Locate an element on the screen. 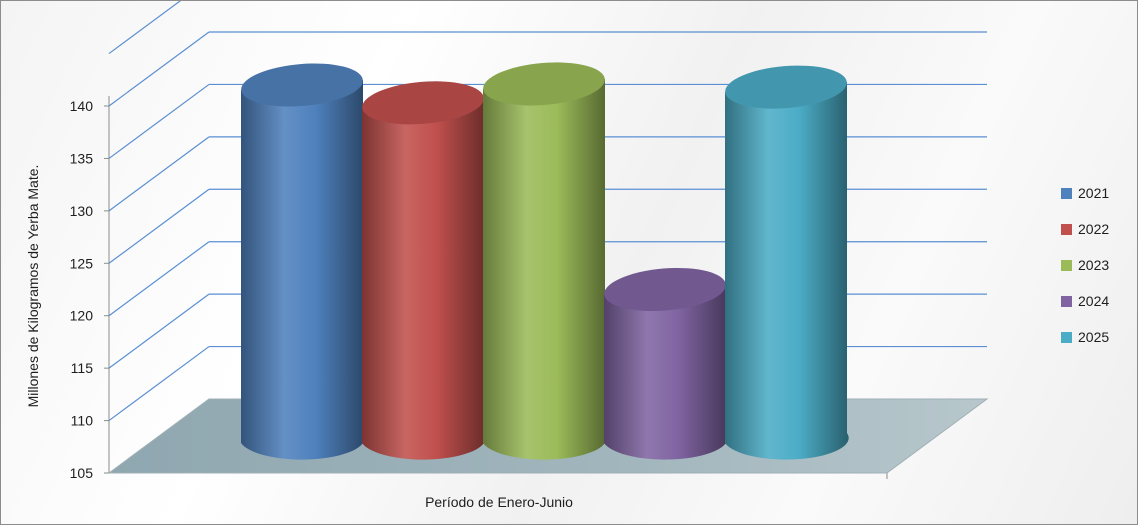 This screenshot has width=1138, height=525. legend-label: 2024 is located at coordinates (1093, 301).